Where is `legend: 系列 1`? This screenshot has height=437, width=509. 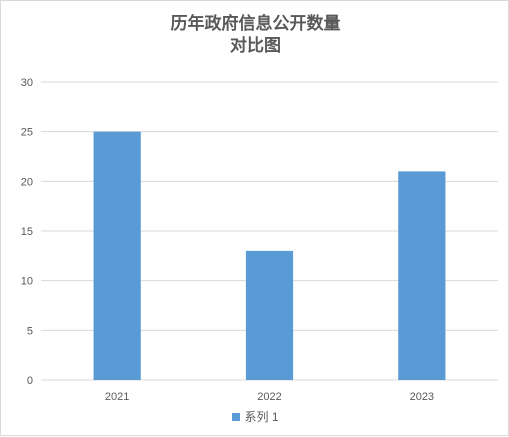
legend: 系列 1 is located at coordinates (255, 416).